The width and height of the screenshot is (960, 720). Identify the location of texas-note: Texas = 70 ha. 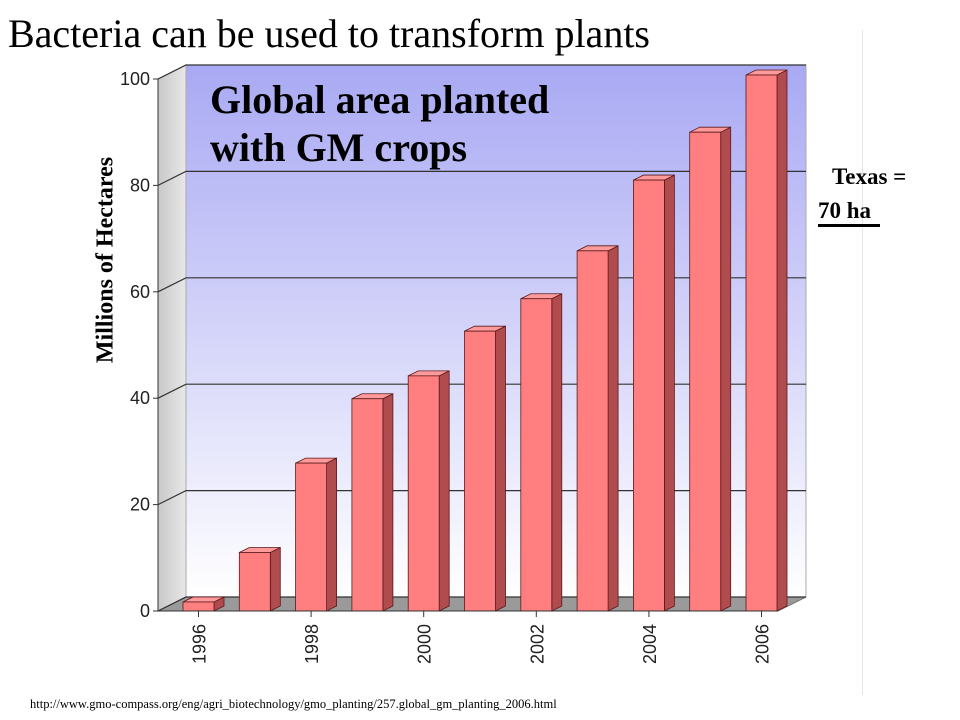
(862, 193).